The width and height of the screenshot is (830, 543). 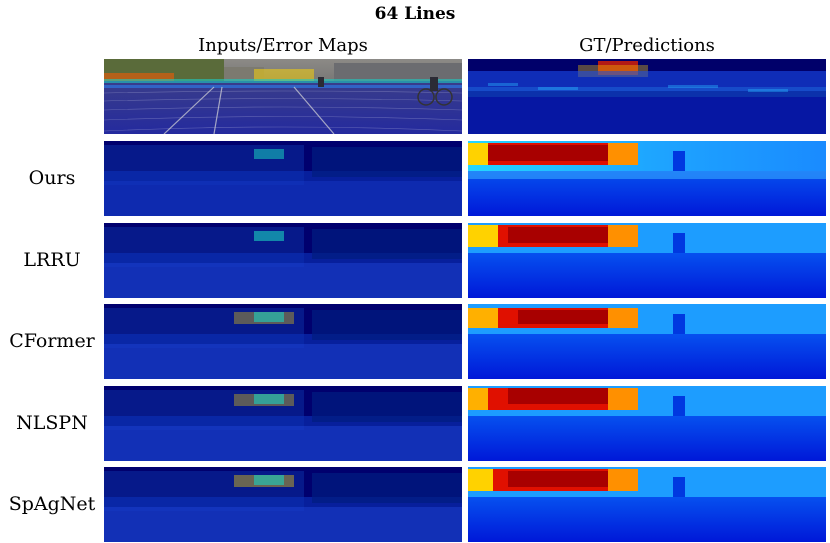 What do you see at coordinates (283, 423) in the screenshot?
I see `error-map-nlspn` at bounding box center [283, 423].